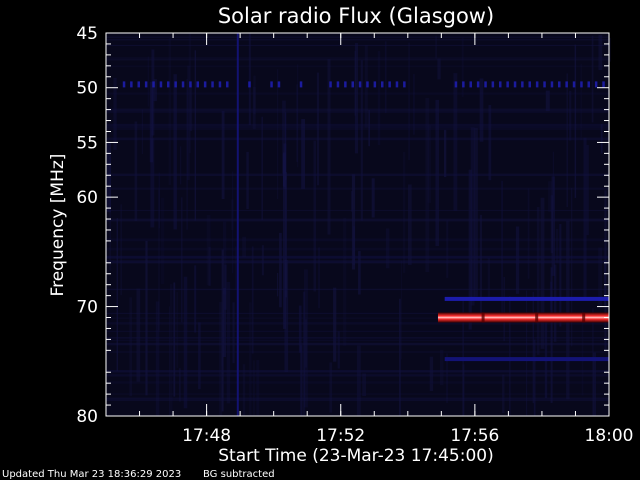 The width and height of the screenshot is (640, 480). I want to click on bg-subtracted-note: BG subtracted, so click(239, 474).